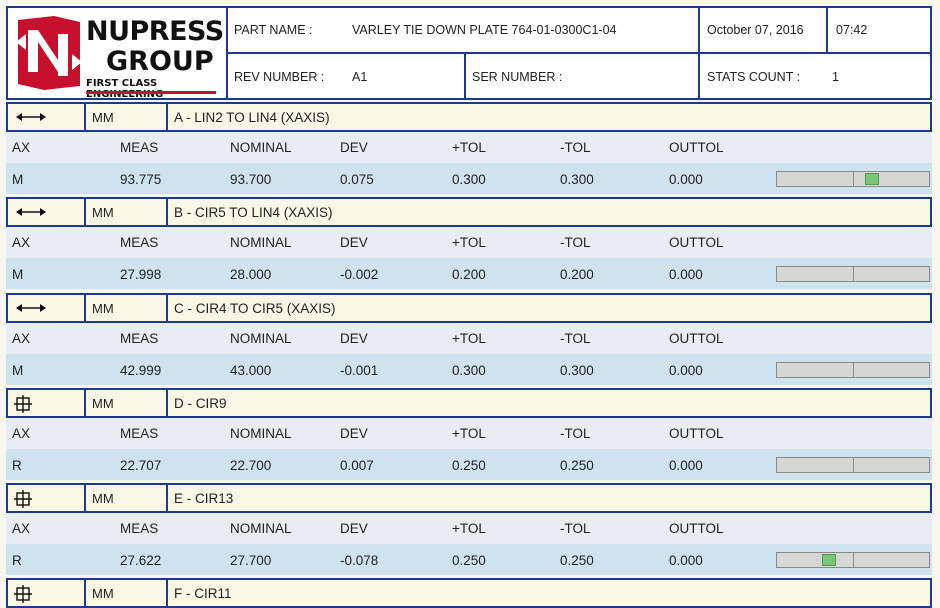 This screenshot has width=940, height=608. What do you see at coordinates (359, 560) in the screenshot?
I see `value-dev: -0.078` at bounding box center [359, 560].